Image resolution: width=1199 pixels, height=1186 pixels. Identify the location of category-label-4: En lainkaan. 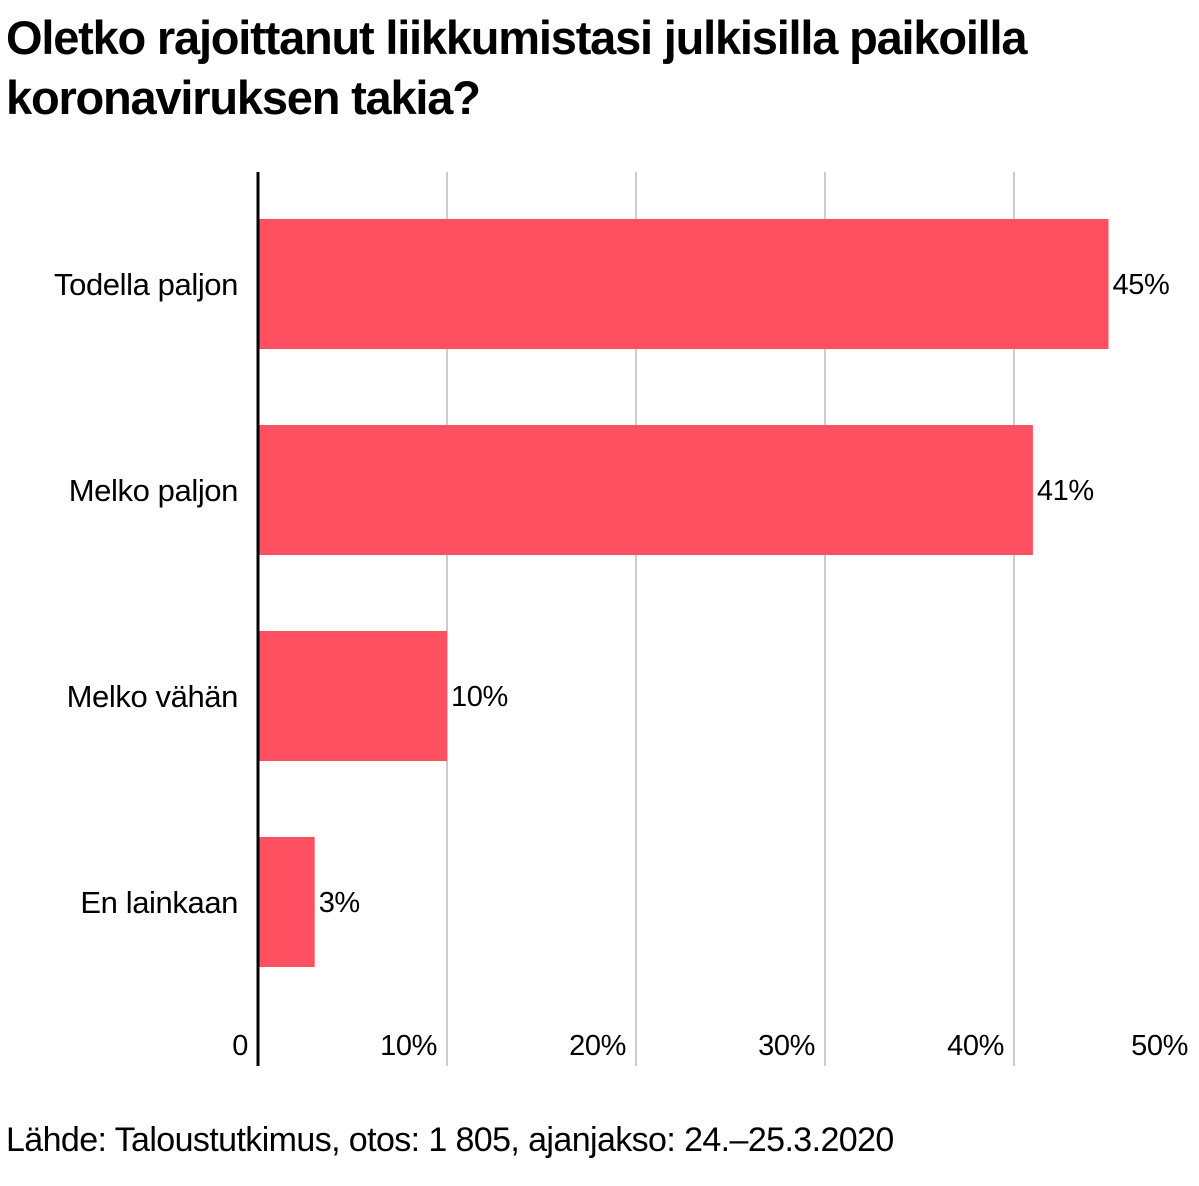
(159, 902).